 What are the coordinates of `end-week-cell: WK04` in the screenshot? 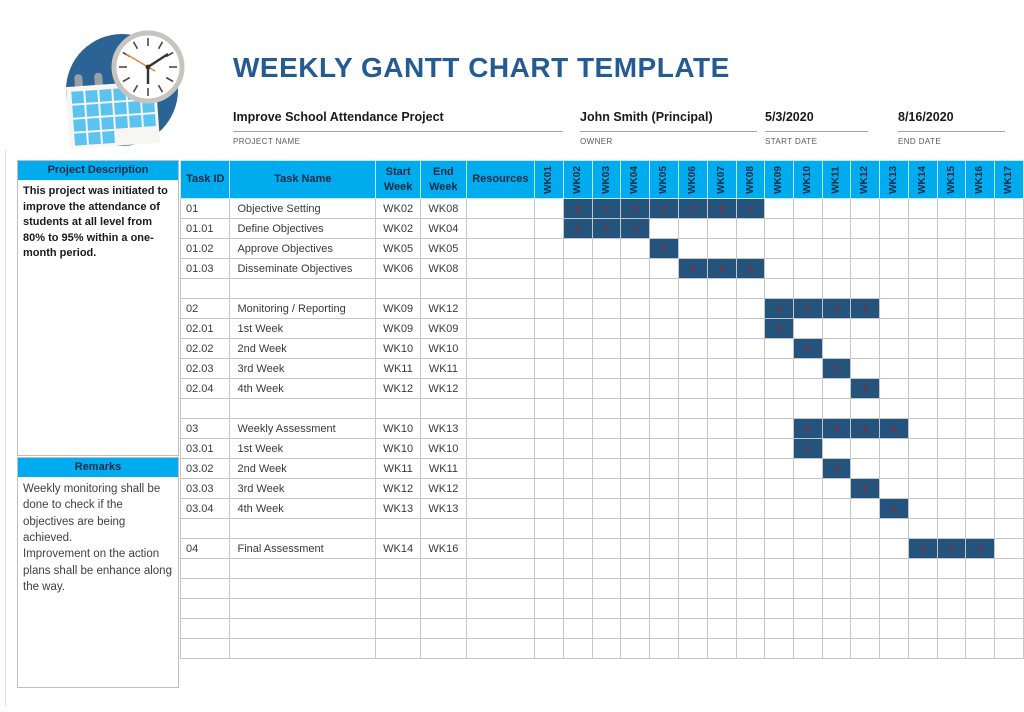 It's located at (443, 228).